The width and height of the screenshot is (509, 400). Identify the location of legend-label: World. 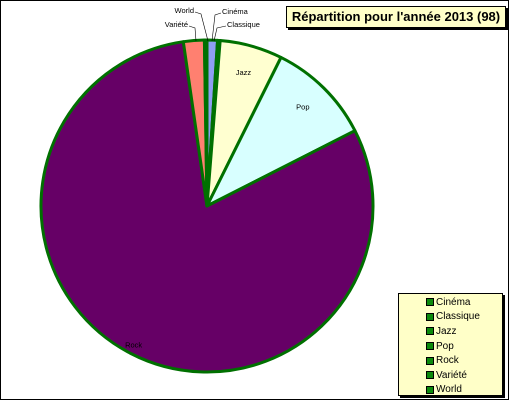
(449, 390).